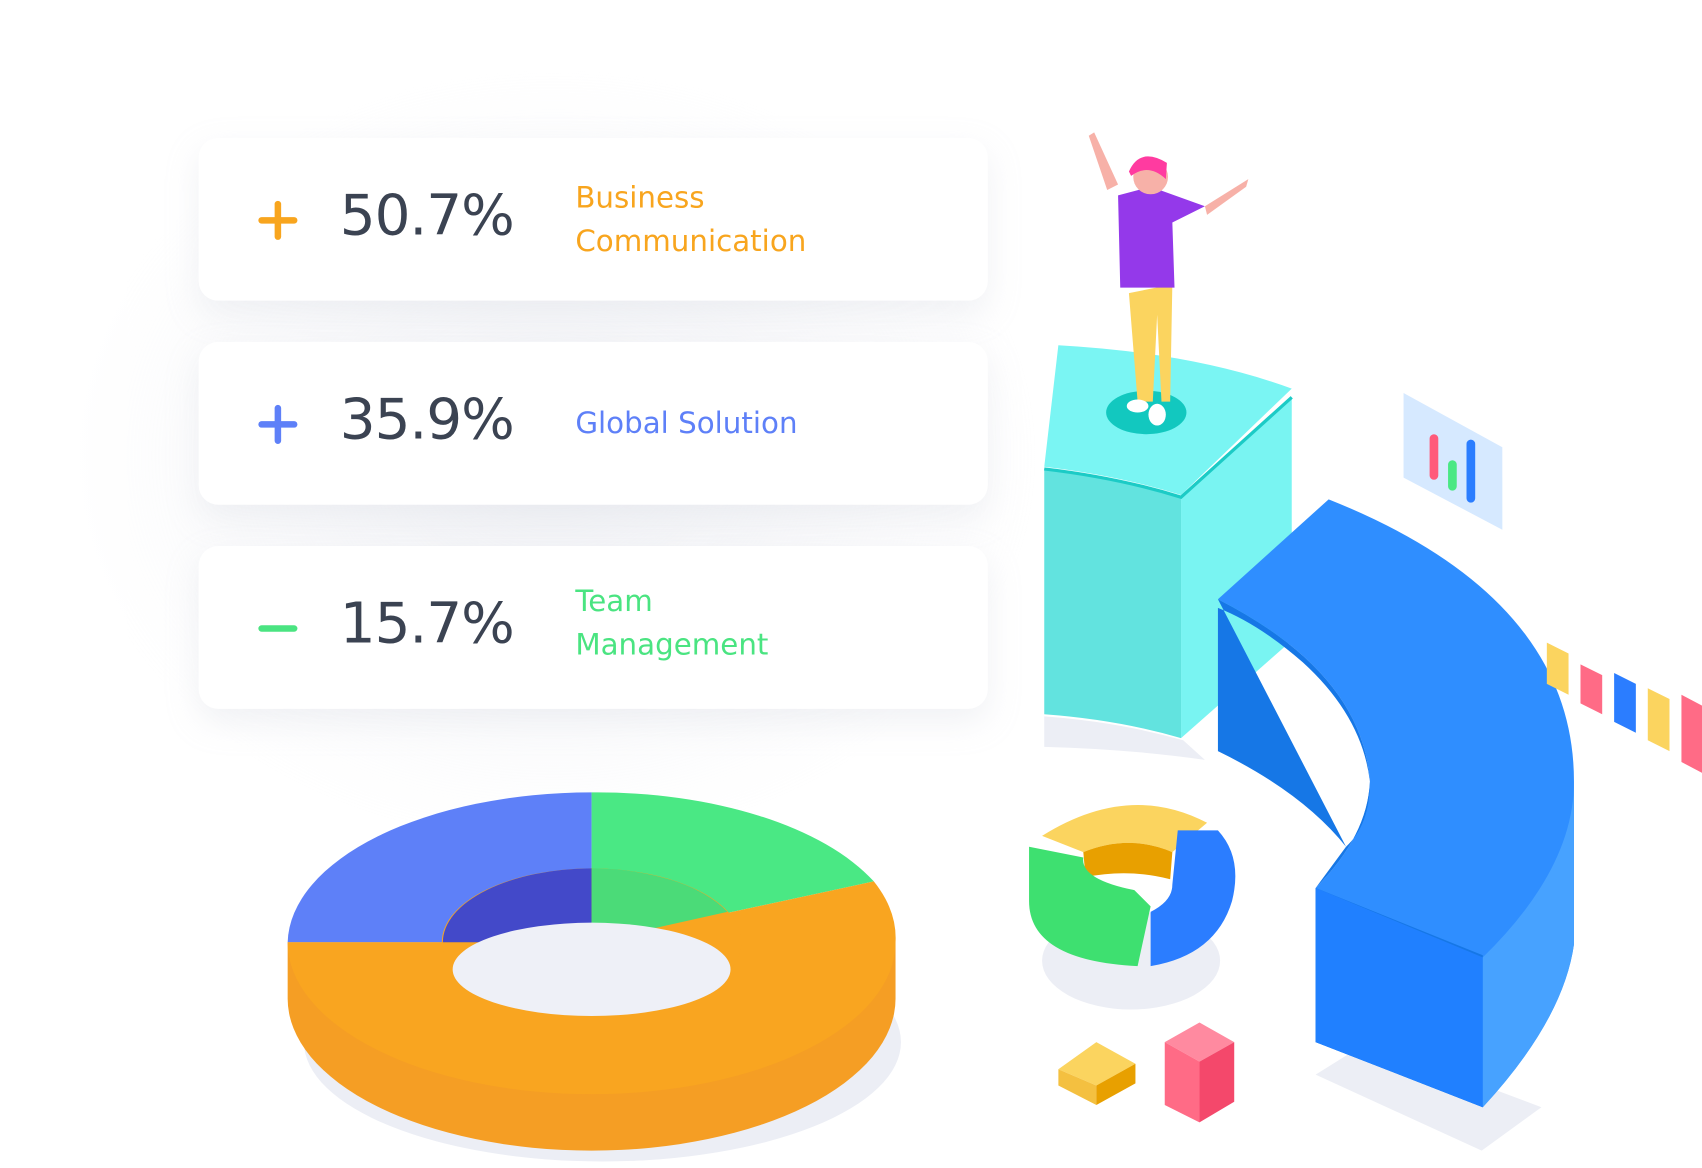  I want to click on stat-card-global-solution: 35.9% Global Solution, so click(593, 423).